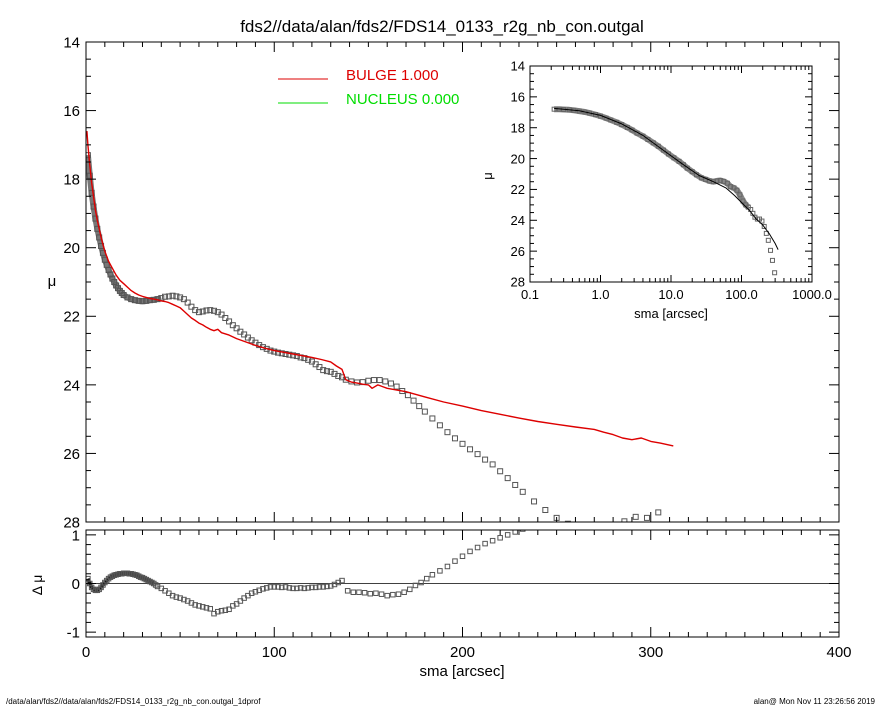 The height and width of the screenshot is (708, 885). I want to click on y-tick-label: -1, so click(73, 633).